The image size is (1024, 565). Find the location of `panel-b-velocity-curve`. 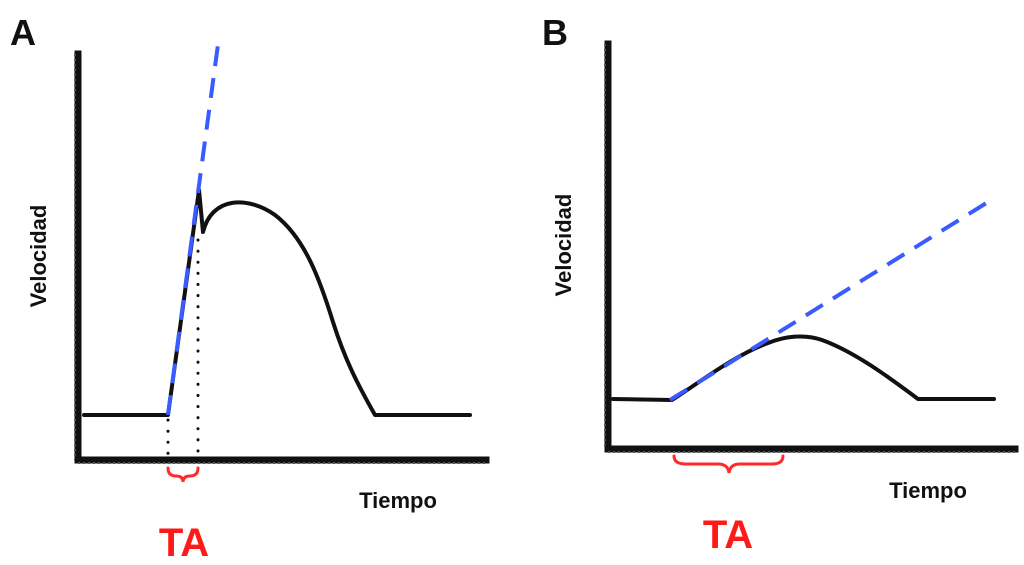

panel-b-velocity-curve is located at coordinates (803, 368).